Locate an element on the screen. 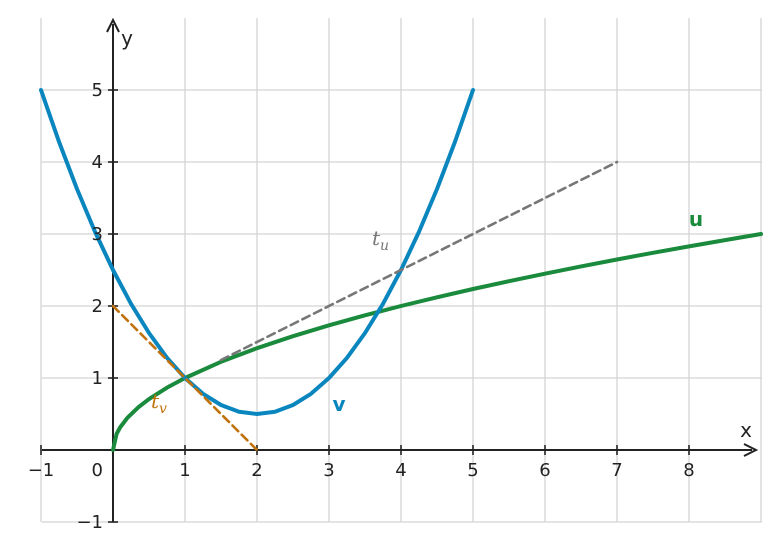 Image resolution: width=779 pixels, height=550 pixels. x-tick-label: 3 is located at coordinates (328, 470).